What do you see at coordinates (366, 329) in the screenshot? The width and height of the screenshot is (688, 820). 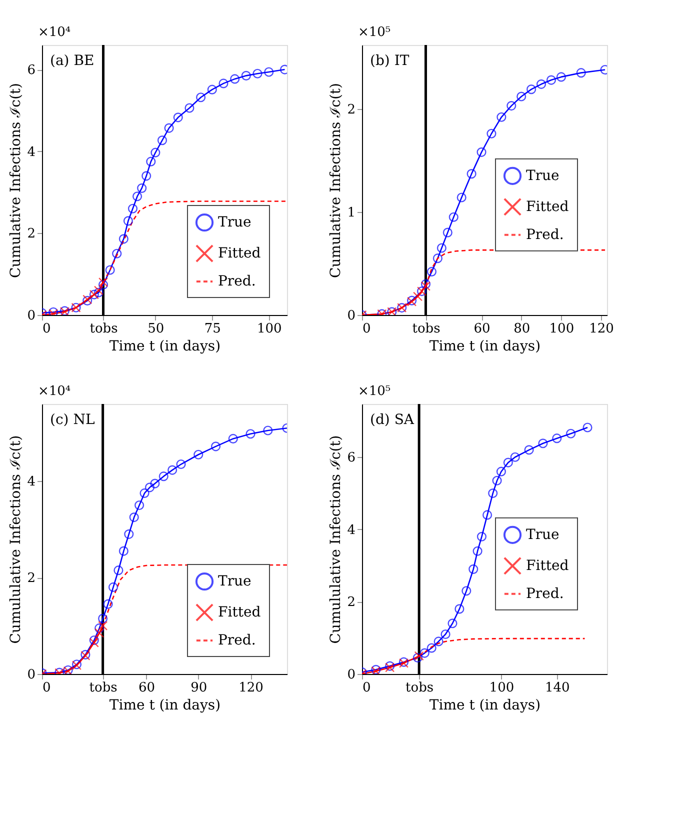 I see `x-tick-label: 0` at bounding box center [366, 329].